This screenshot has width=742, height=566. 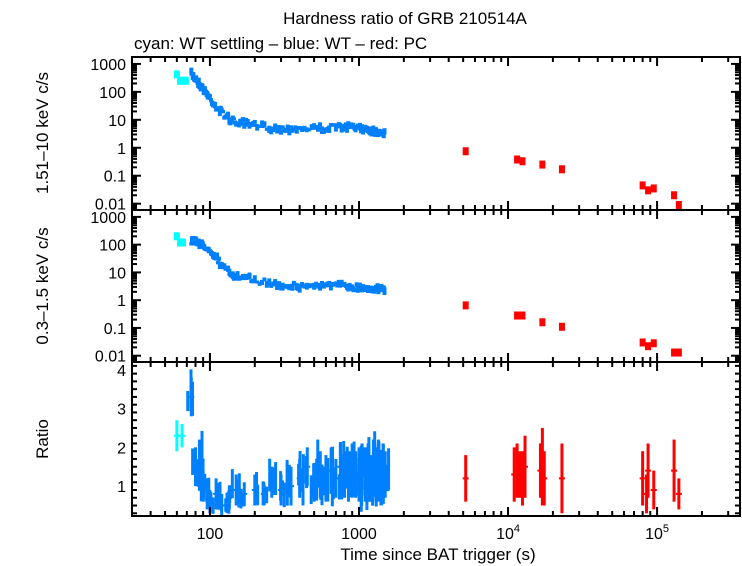 What do you see at coordinates (112, 246) in the screenshot?
I see `y-tick-label: 100` at bounding box center [112, 246].